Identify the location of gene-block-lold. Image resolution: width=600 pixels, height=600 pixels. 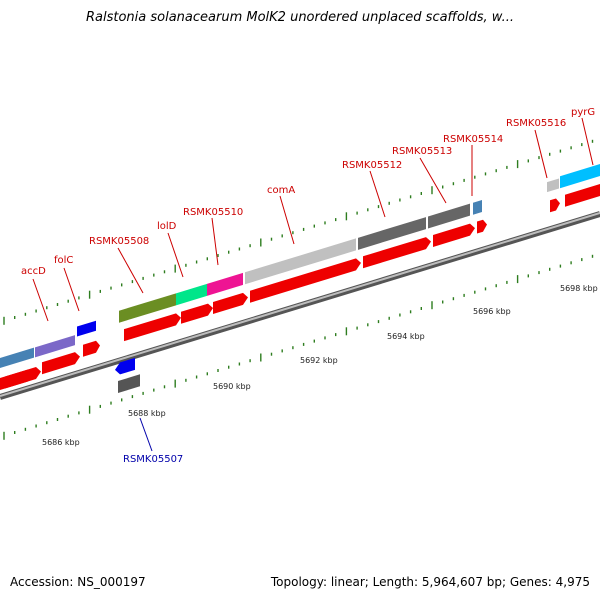
(191, 294).